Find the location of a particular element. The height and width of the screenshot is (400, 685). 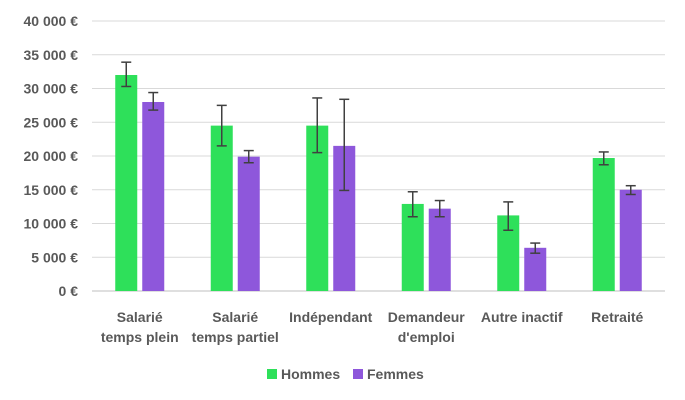

legend-label-femmes: Femmes is located at coordinates (395, 374).